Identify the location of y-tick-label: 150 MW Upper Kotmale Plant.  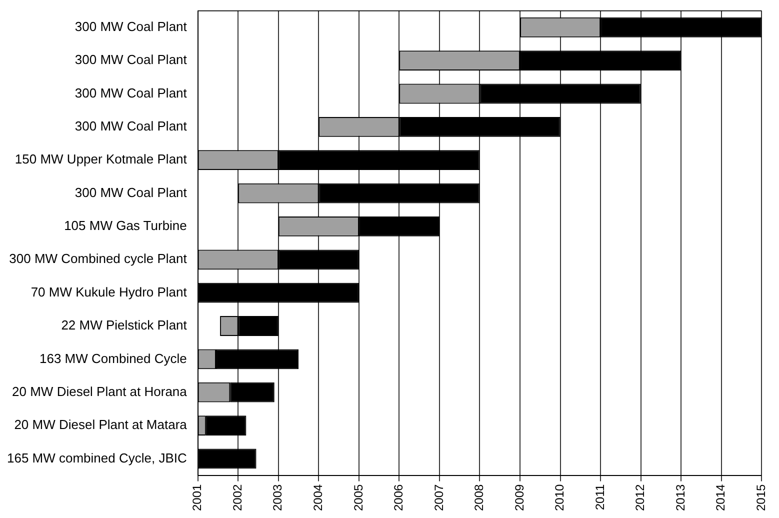
(101, 159).